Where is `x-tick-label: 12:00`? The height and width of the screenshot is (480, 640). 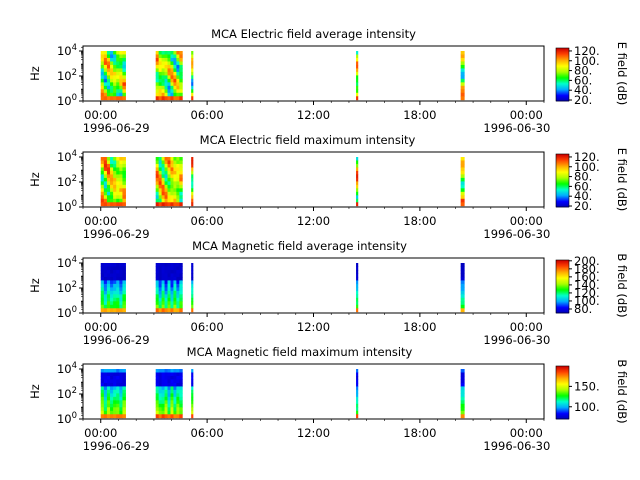 x-tick-label: 12:00 is located at coordinates (313, 433).